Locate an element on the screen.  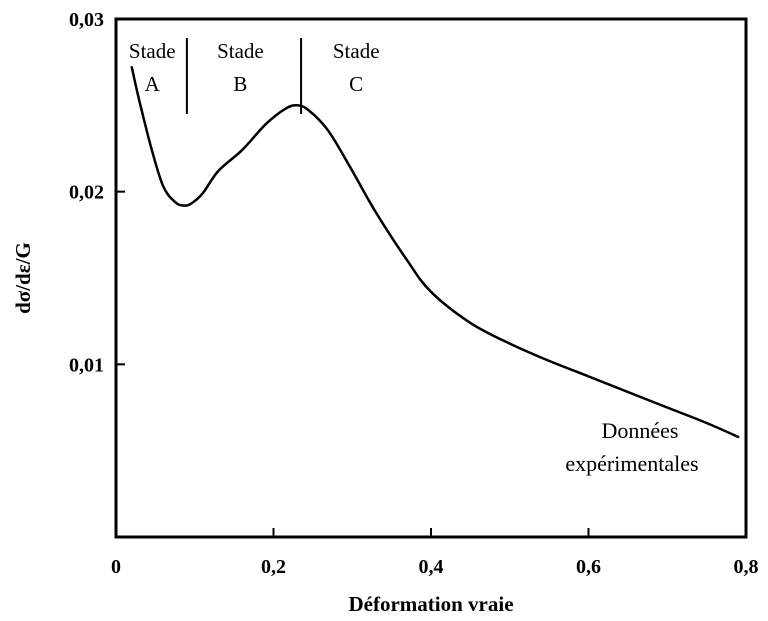
x-tick-label: 0 is located at coordinates (116, 567).